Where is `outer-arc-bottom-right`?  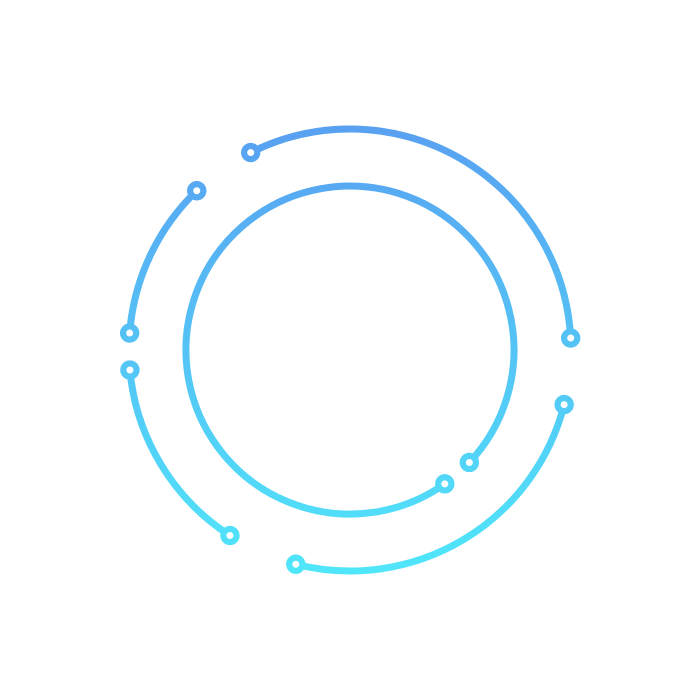 outer-arc-bottom-right is located at coordinates (431, 489).